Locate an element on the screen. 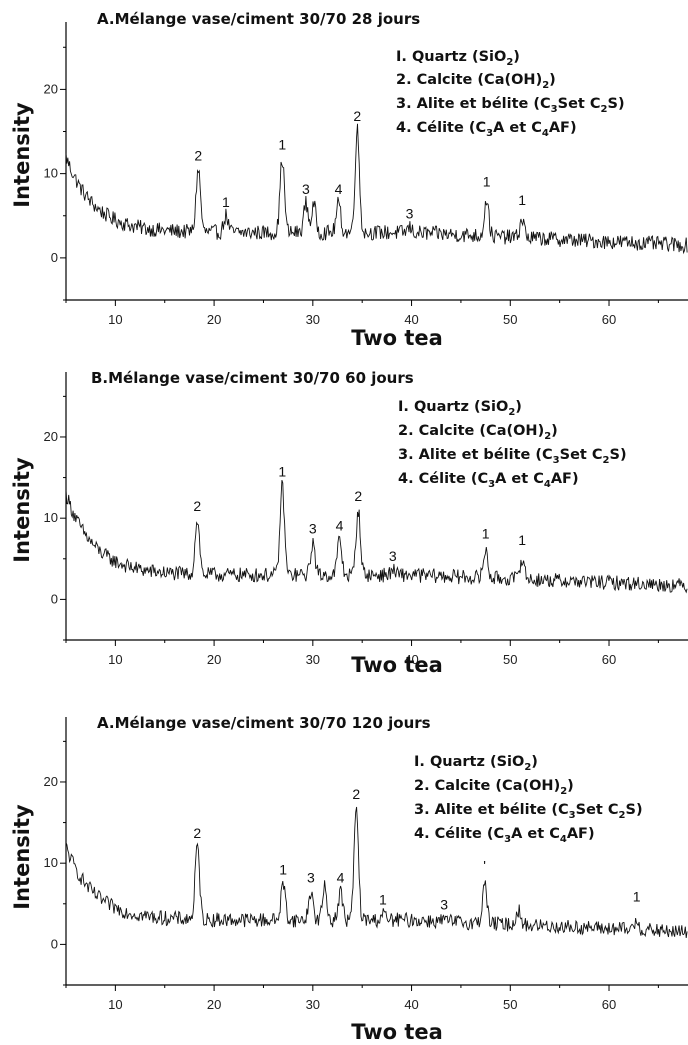 This screenshot has height=1045, width=688. chart-title: B.Mélange vase/ciment 30/70 60 jours is located at coordinates (252, 378).